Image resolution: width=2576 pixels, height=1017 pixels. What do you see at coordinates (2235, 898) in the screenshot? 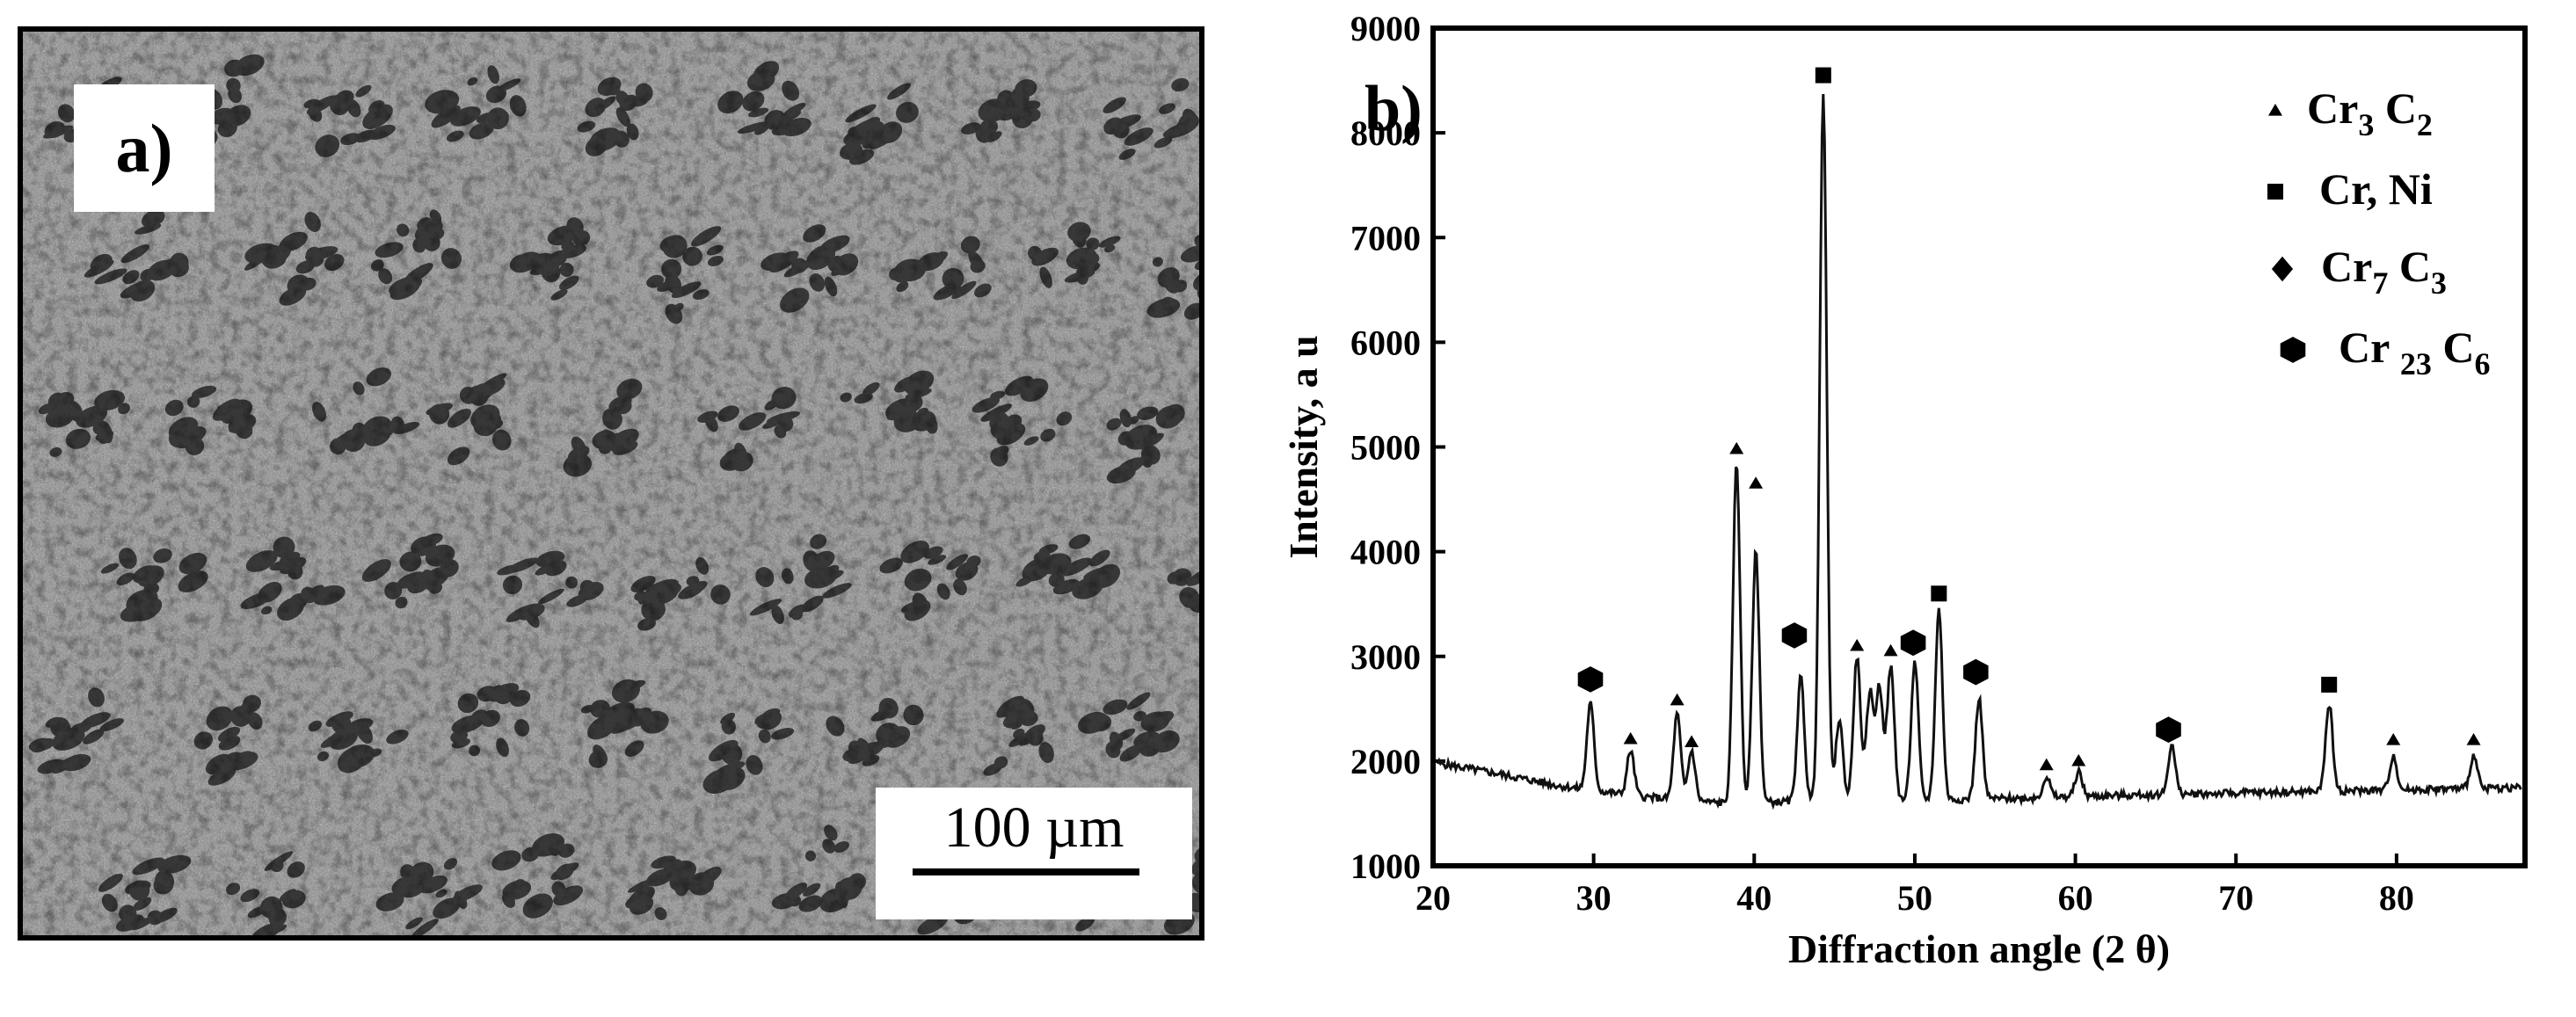
I see `x-tick-label: 70` at bounding box center [2235, 898].